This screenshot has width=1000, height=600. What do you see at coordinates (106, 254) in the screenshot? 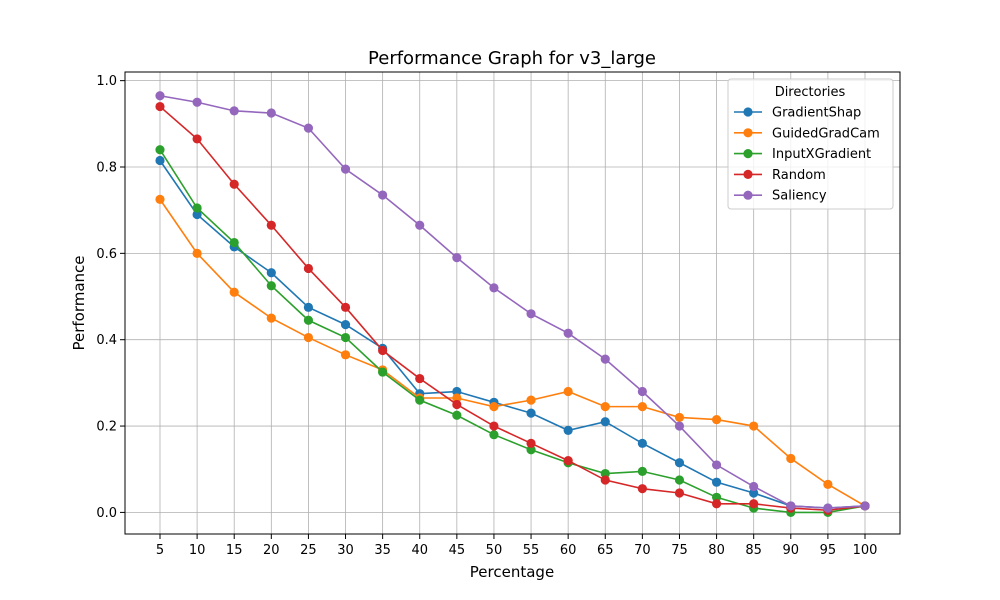
I see `y-tick-label: 0.6` at bounding box center [106, 254].